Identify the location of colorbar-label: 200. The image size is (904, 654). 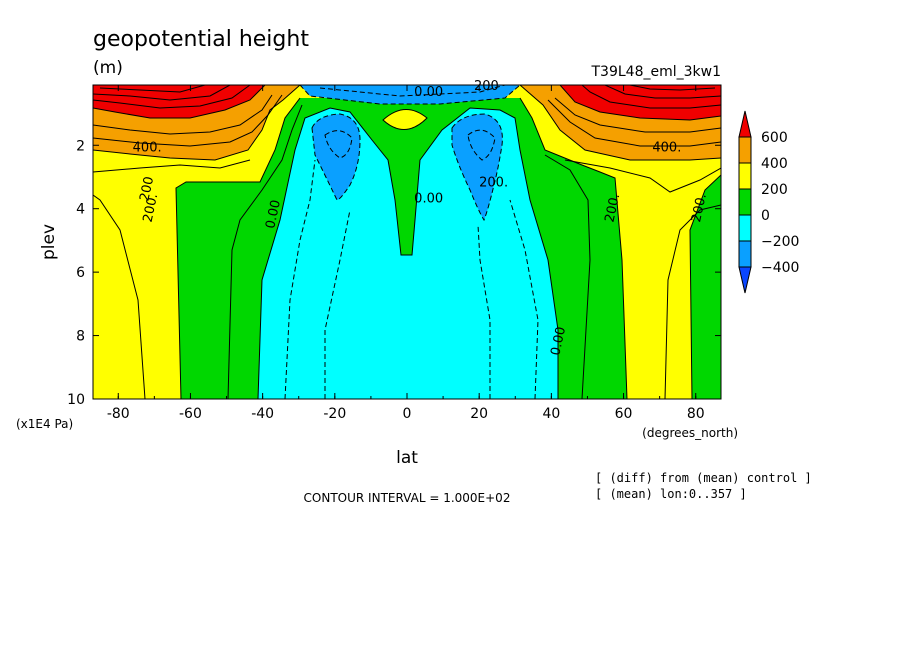
(774, 190).